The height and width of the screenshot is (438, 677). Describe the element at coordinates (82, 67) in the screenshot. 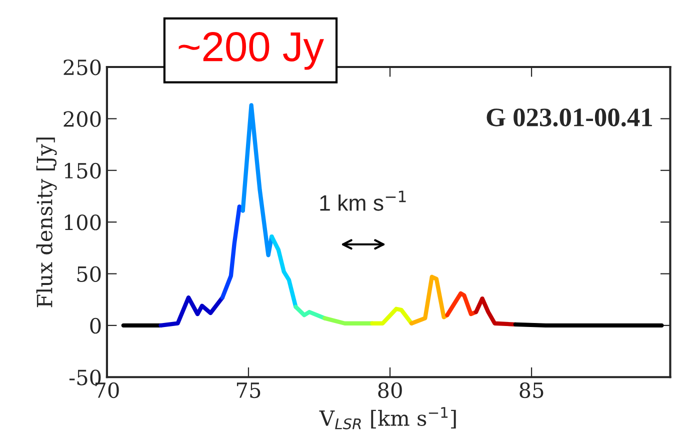

I see `y-tick-label: 250` at that location.